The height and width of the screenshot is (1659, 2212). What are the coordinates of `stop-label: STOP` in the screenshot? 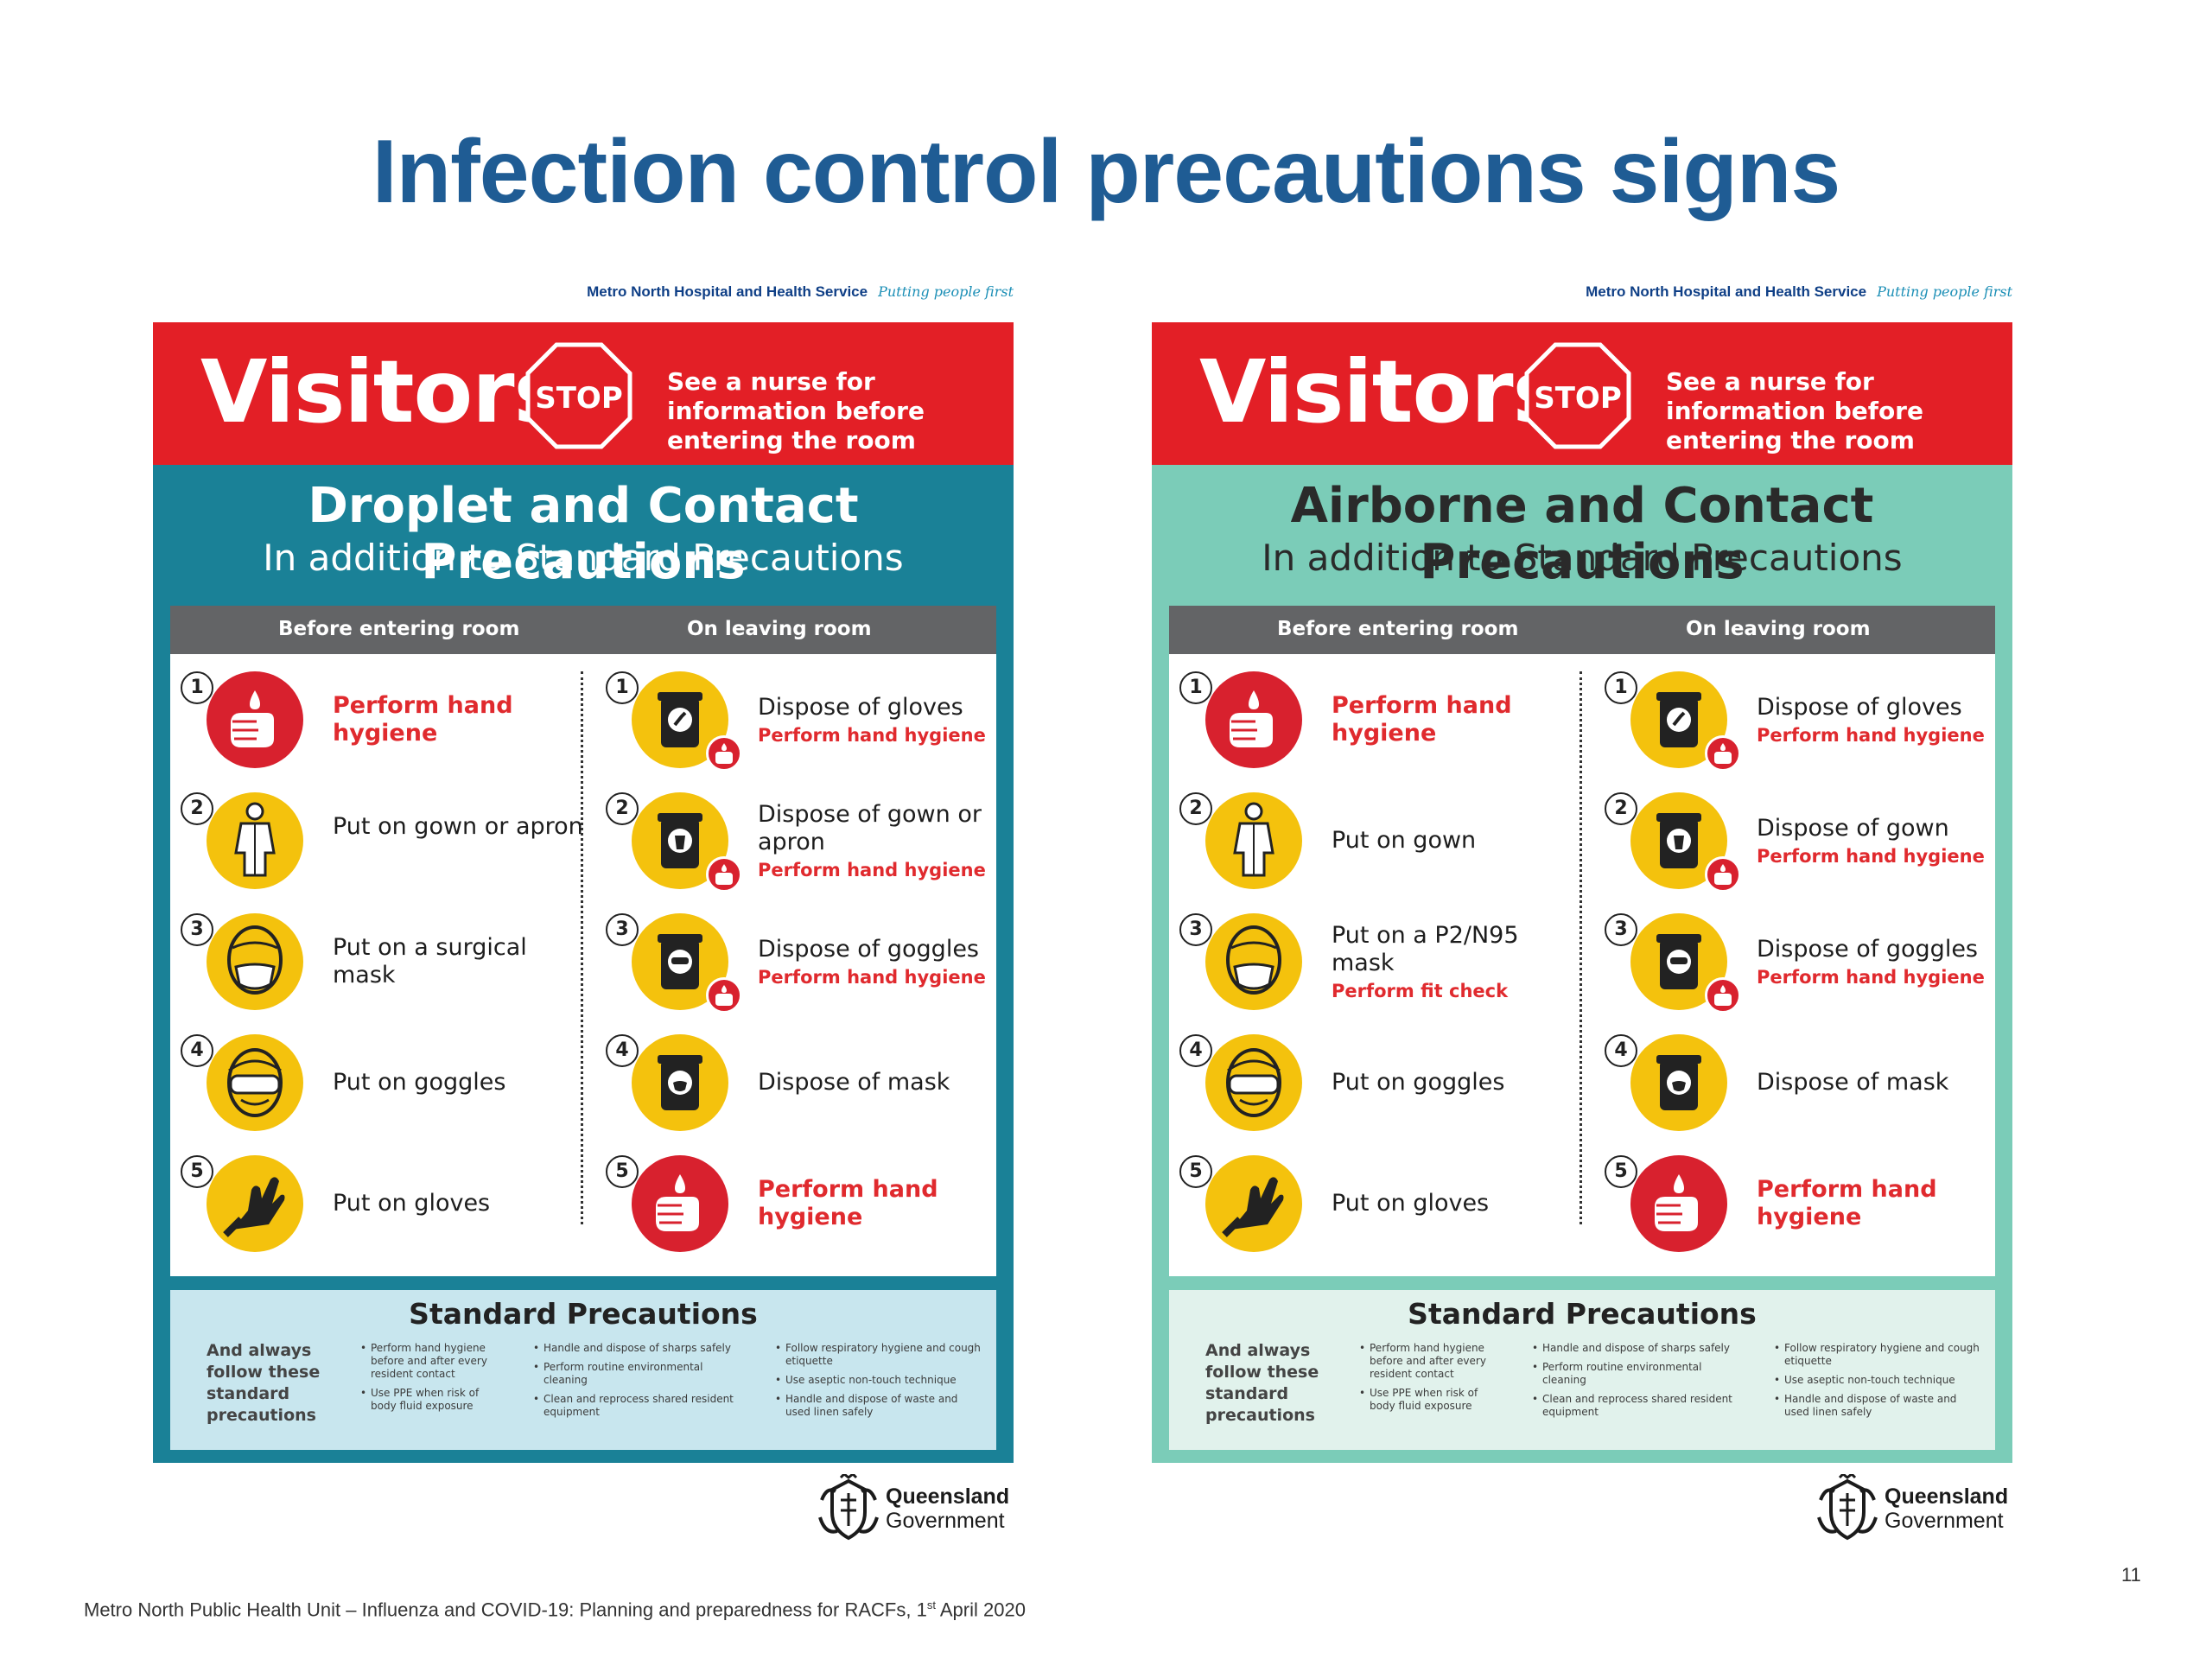 It's located at (579, 398).